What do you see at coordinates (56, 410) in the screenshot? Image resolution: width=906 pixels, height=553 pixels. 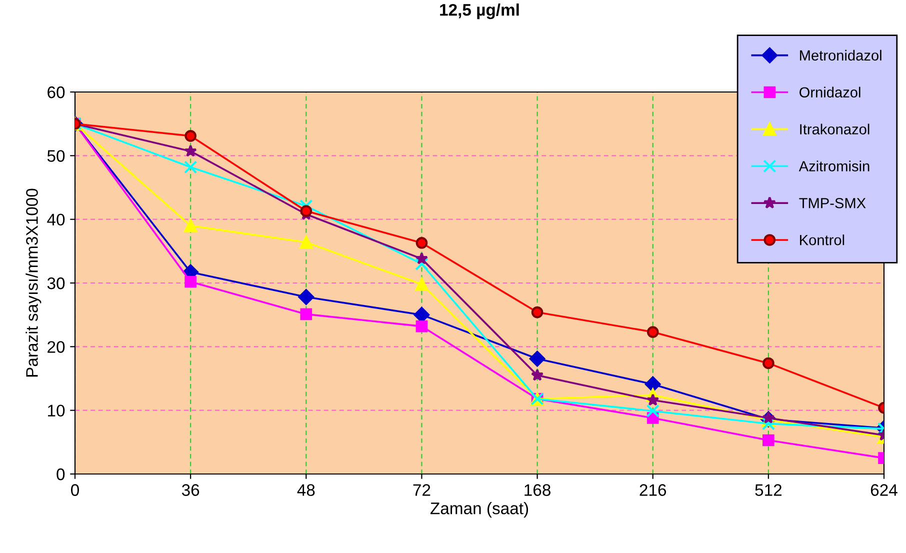 I see `y-tick-label: 10` at bounding box center [56, 410].